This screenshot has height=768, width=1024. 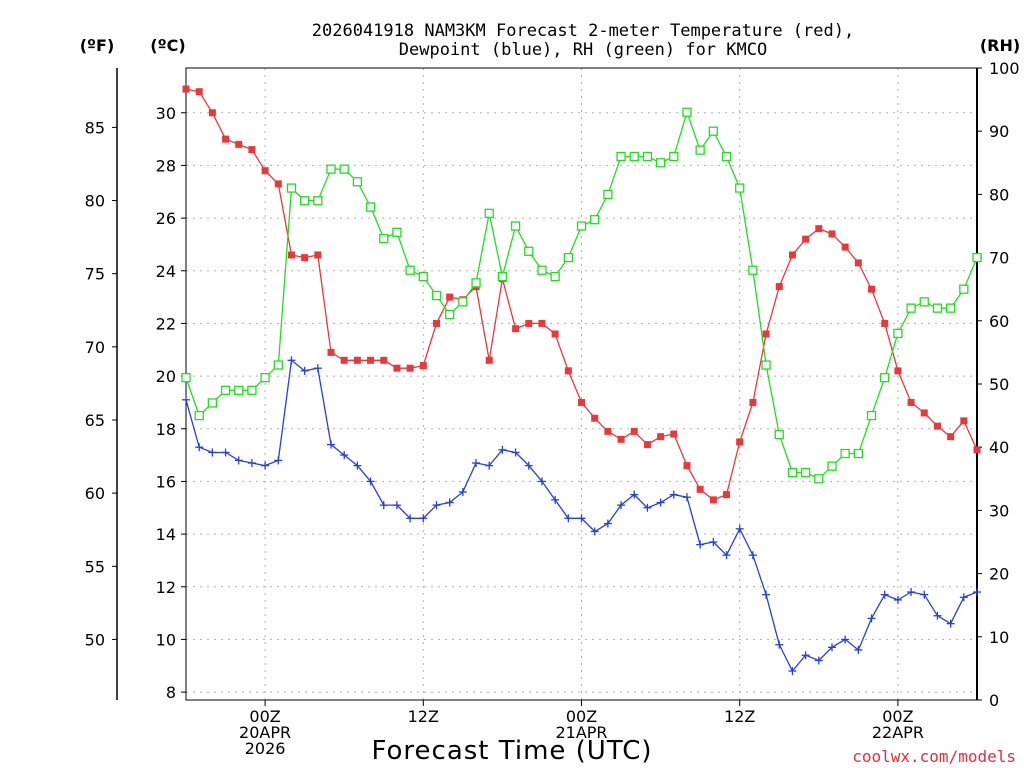 I want to click on celsius-tick-label: 28, so click(x=166, y=165).